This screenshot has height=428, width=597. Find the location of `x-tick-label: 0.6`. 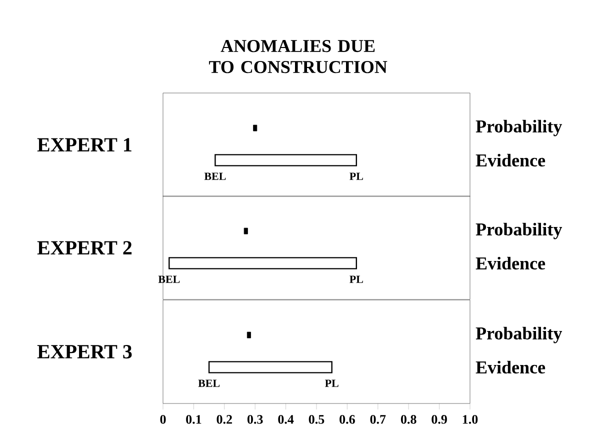

x-tick-label: 0.6 is located at coordinates (347, 419).